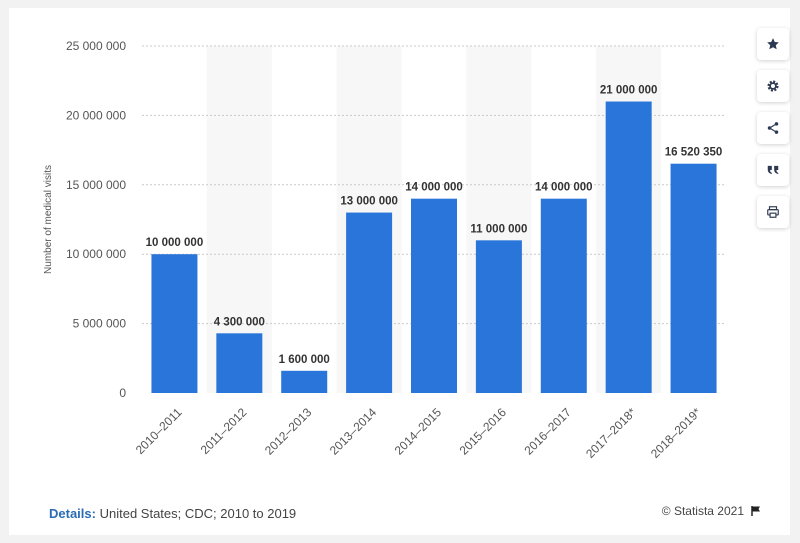 The height and width of the screenshot is (543, 800). I want to click on value-label-2: 1 600 000, so click(304, 360).